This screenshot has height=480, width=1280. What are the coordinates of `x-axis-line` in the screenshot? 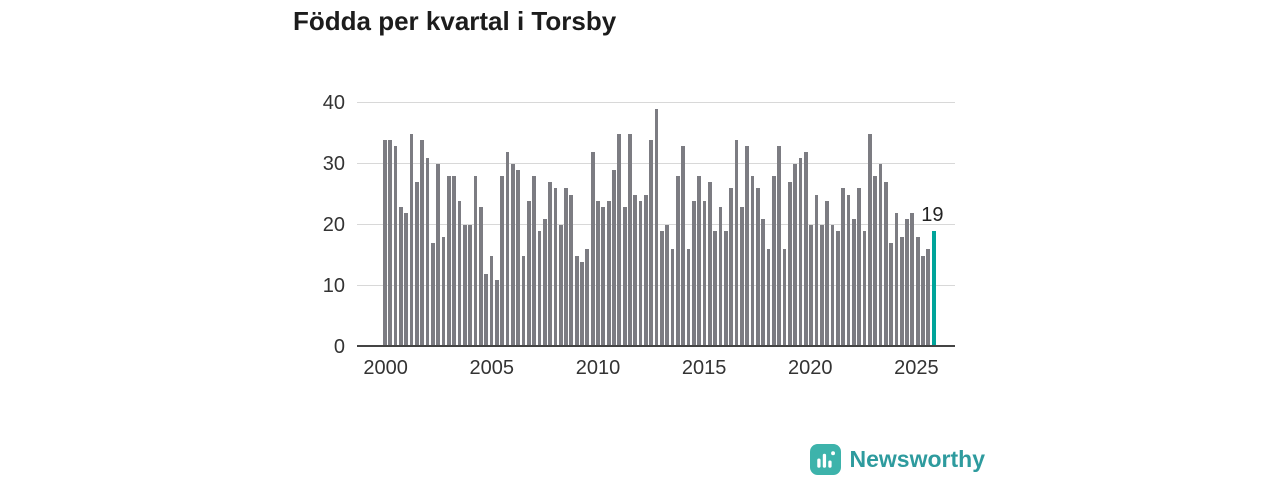 It's located at (656, 346).